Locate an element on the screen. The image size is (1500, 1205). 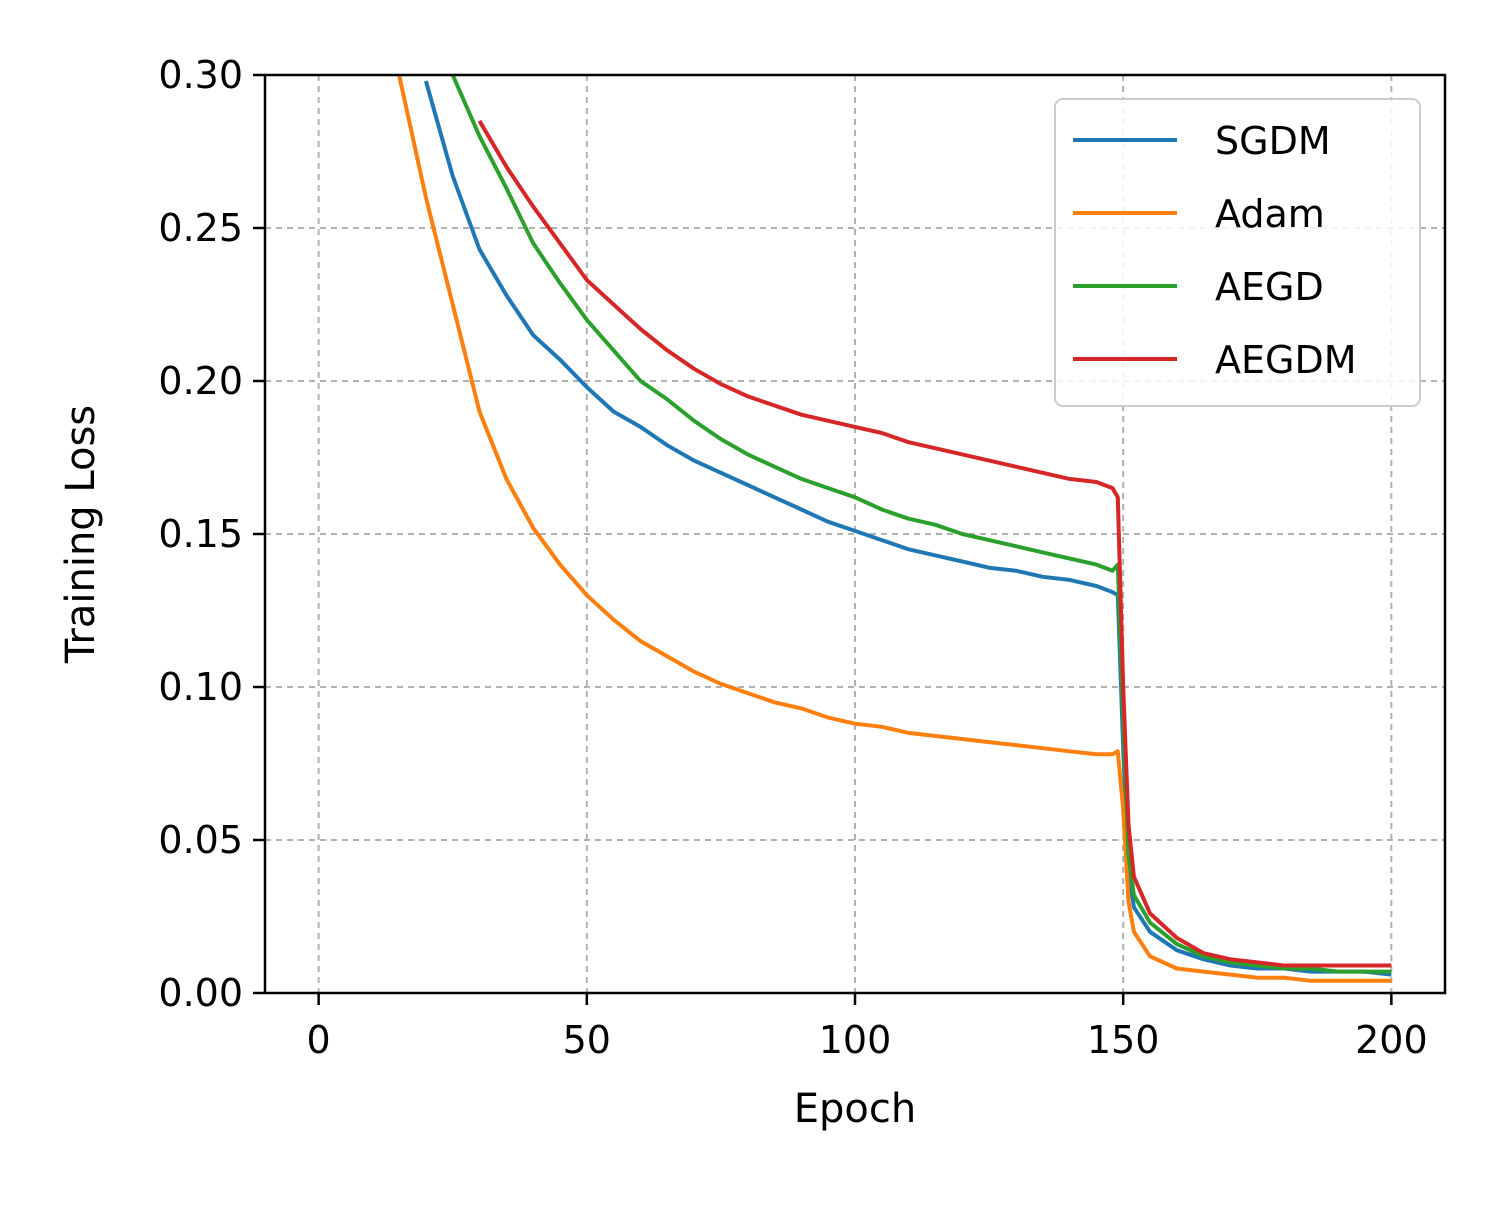
legend-label-aegdm: AEGDM is located at coordinates (1286, 360).